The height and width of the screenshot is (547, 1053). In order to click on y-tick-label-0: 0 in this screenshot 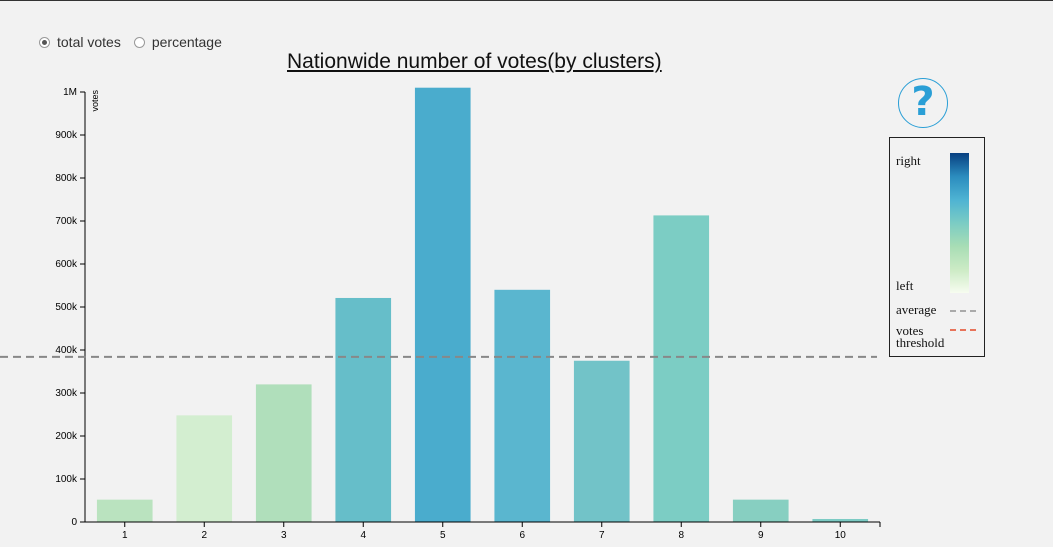, I will do `click(74, 522)`.